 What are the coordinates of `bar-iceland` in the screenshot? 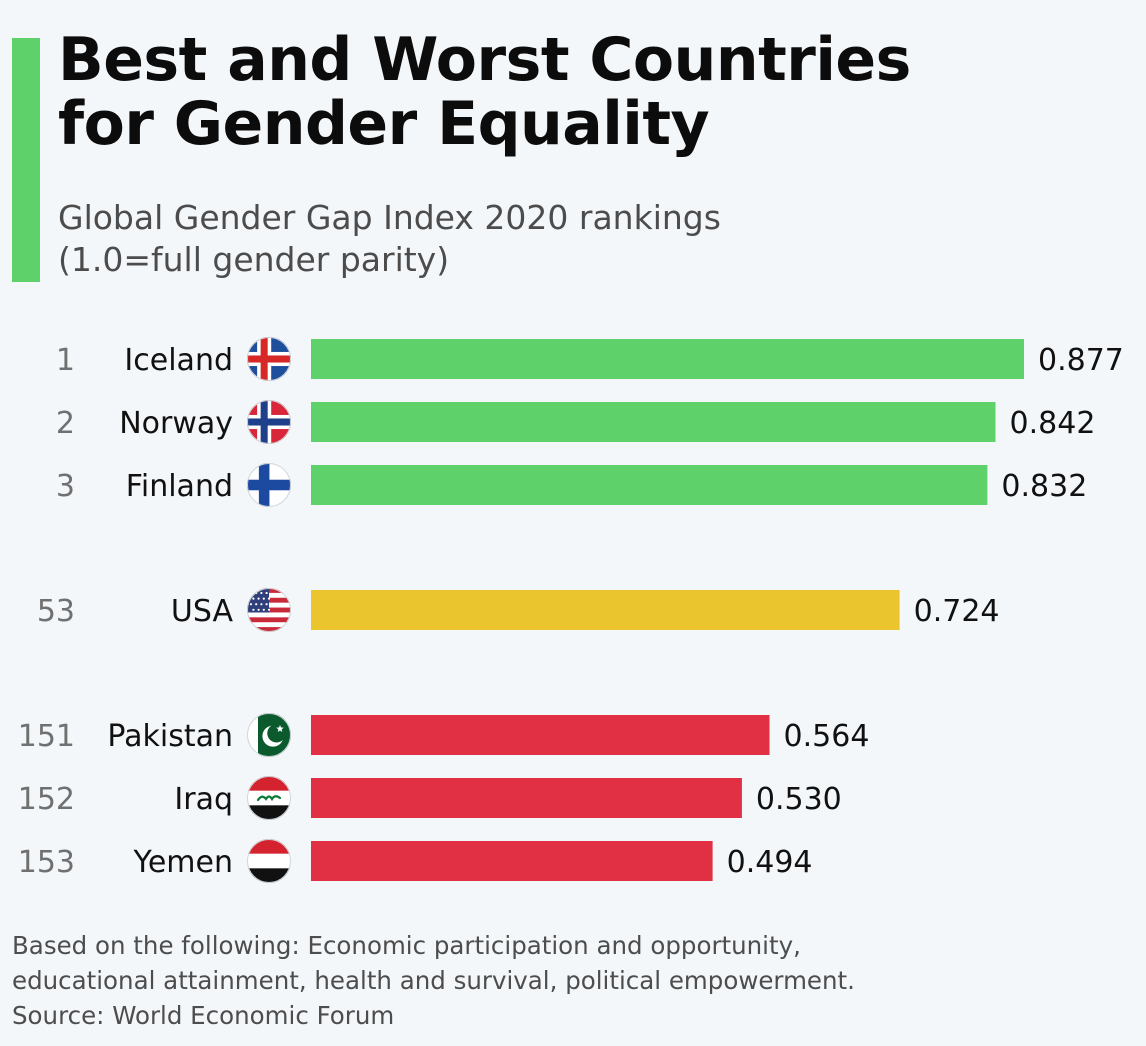 It's located at (667, 359).